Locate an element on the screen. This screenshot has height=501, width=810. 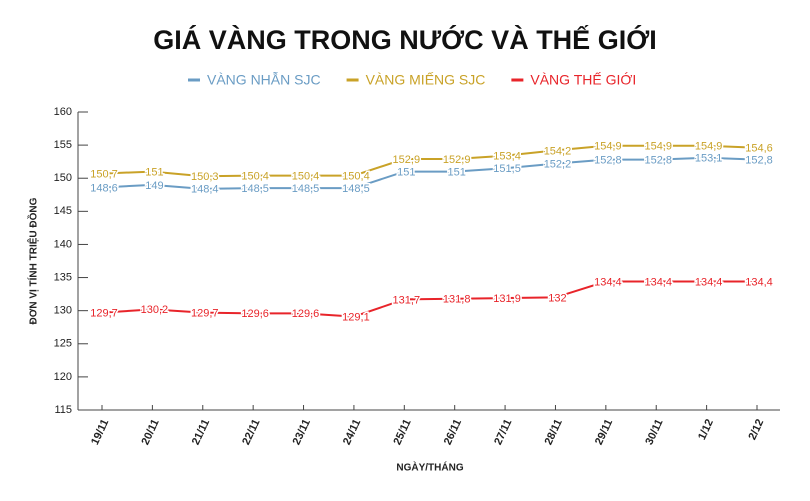
y-tick-label: 120 is located at coordinates (63, 377).